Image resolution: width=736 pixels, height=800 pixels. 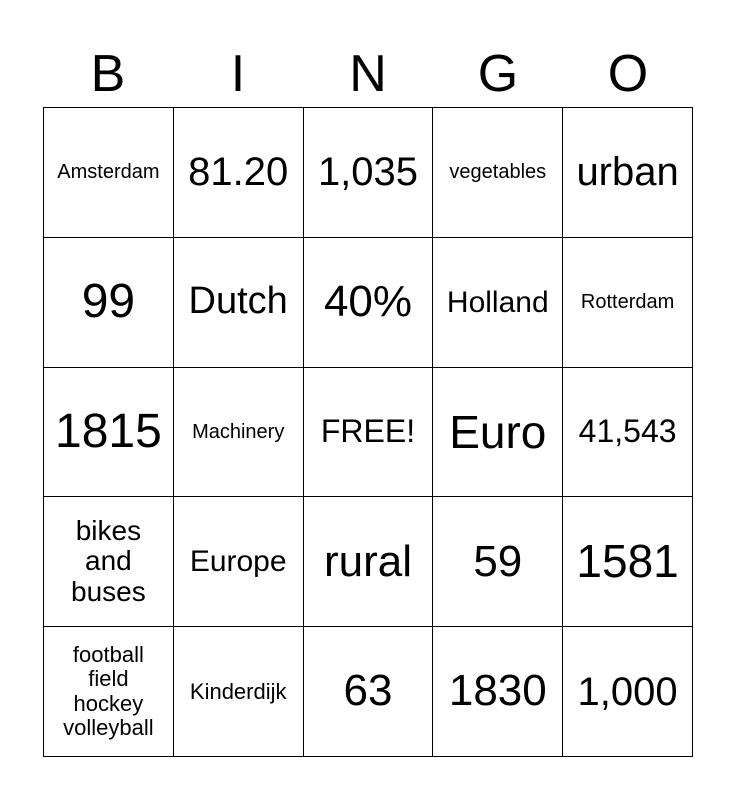 What do you see at coordinates (238, 562) in the screenshot?
I see `bingo-cell: Europe` at bounding box center [238, 562].